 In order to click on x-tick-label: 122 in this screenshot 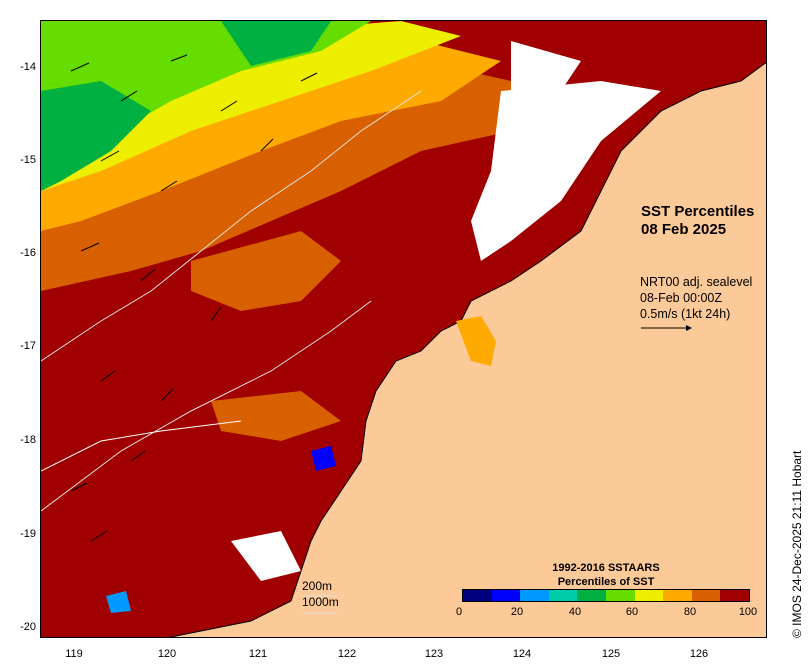, I will do `click(347, 654)`.